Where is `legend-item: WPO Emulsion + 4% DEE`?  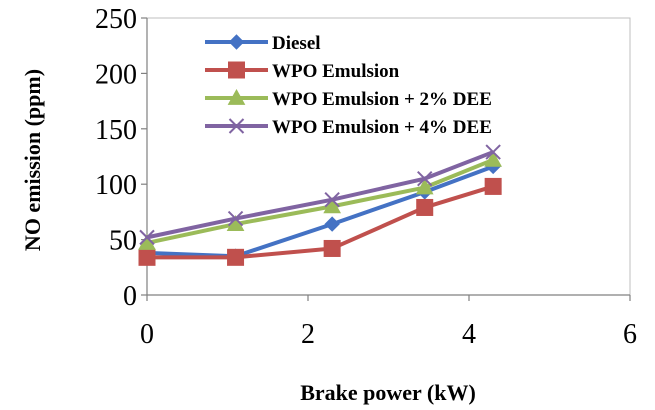
legend-item: WPO Emulsion + 4% DEE is located at coordinates (348, 127).